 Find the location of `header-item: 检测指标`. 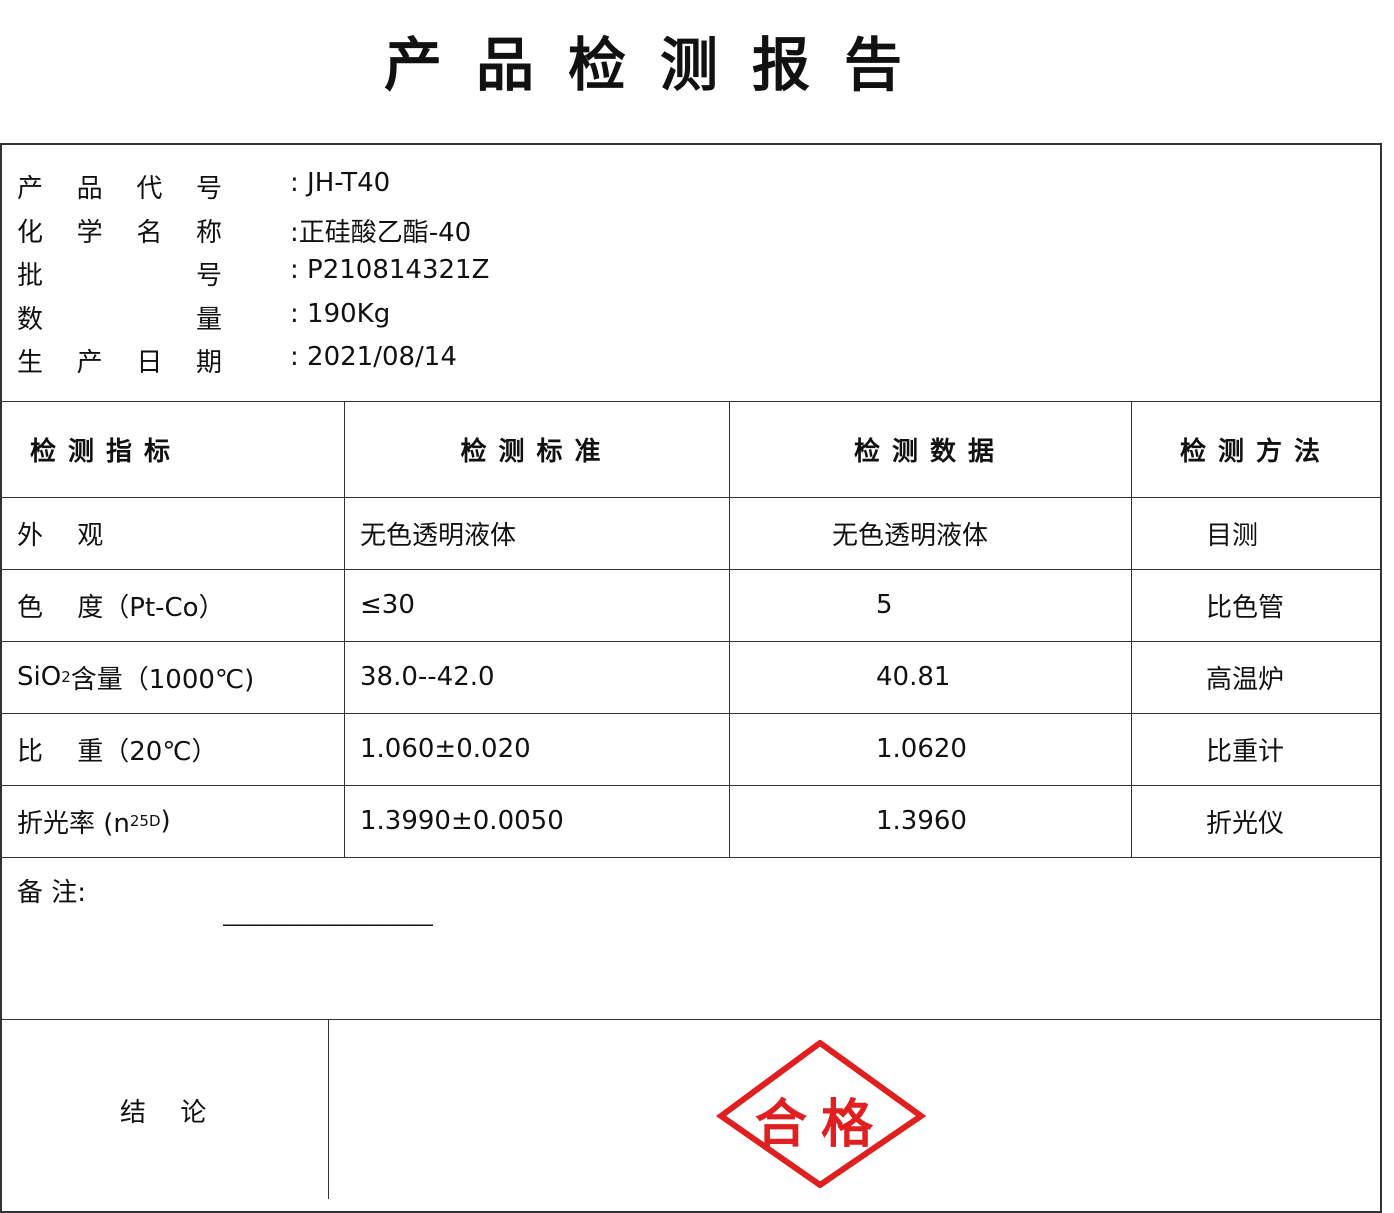

header-item: 检测指标 is located at coordinates (106, 451).